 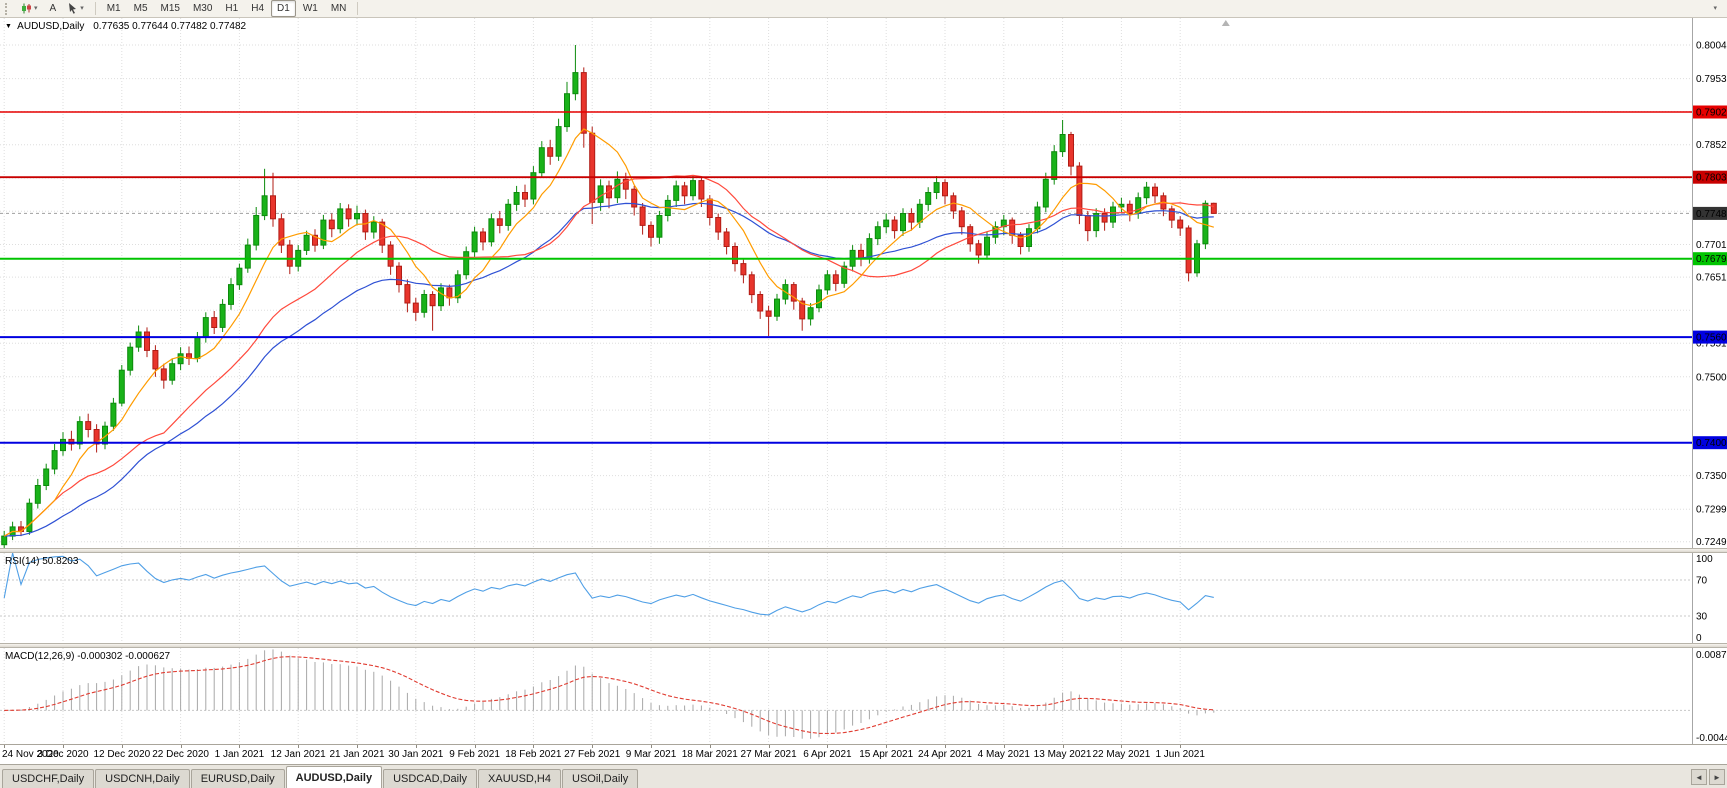 What do you see at coordinates (29, 8) in the screenshot?
I see `chart-type-dropdown-button: ▾` at bounding box center [29, 8].